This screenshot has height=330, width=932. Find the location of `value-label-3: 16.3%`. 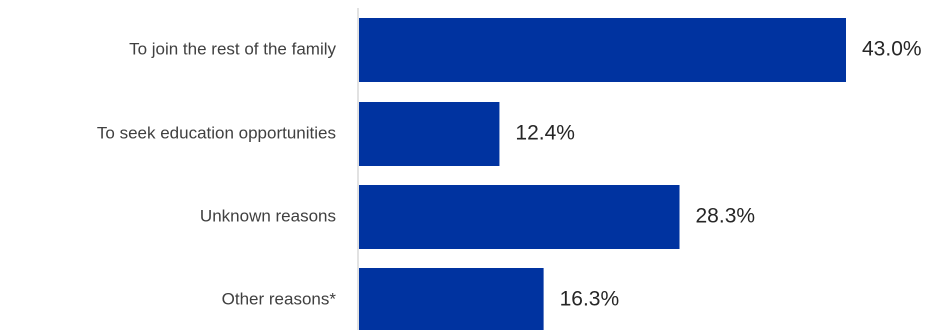

value-label-3: 16.3% is located at coordinates (590, 299).